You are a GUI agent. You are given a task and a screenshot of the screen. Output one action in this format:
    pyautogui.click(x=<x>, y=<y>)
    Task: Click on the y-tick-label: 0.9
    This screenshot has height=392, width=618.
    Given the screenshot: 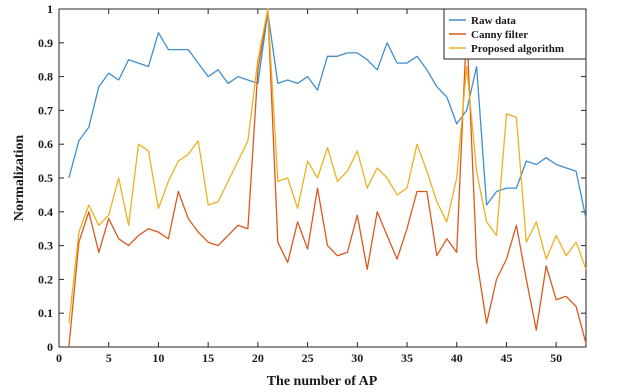 What is the action you would take?
    pyautogui.click(x=45, y=43)
    